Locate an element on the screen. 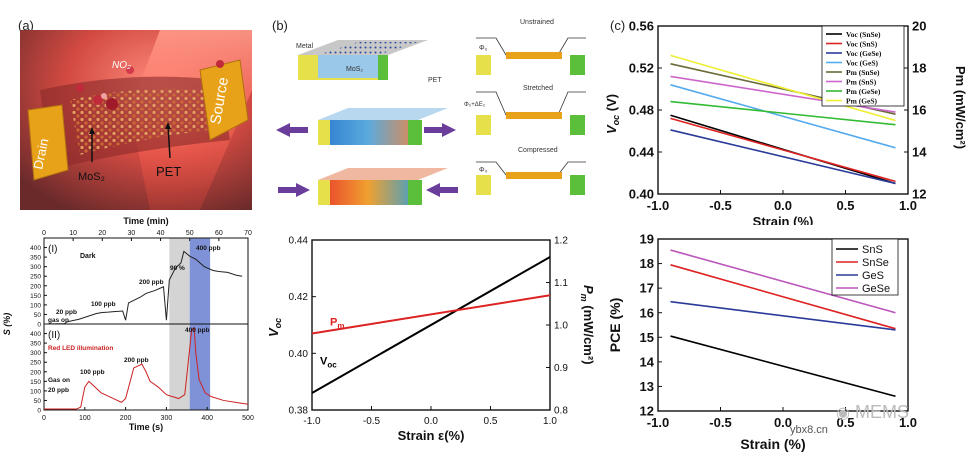 The image size is (968, 458). stretch-arrows is located at coordinates (366, 130).